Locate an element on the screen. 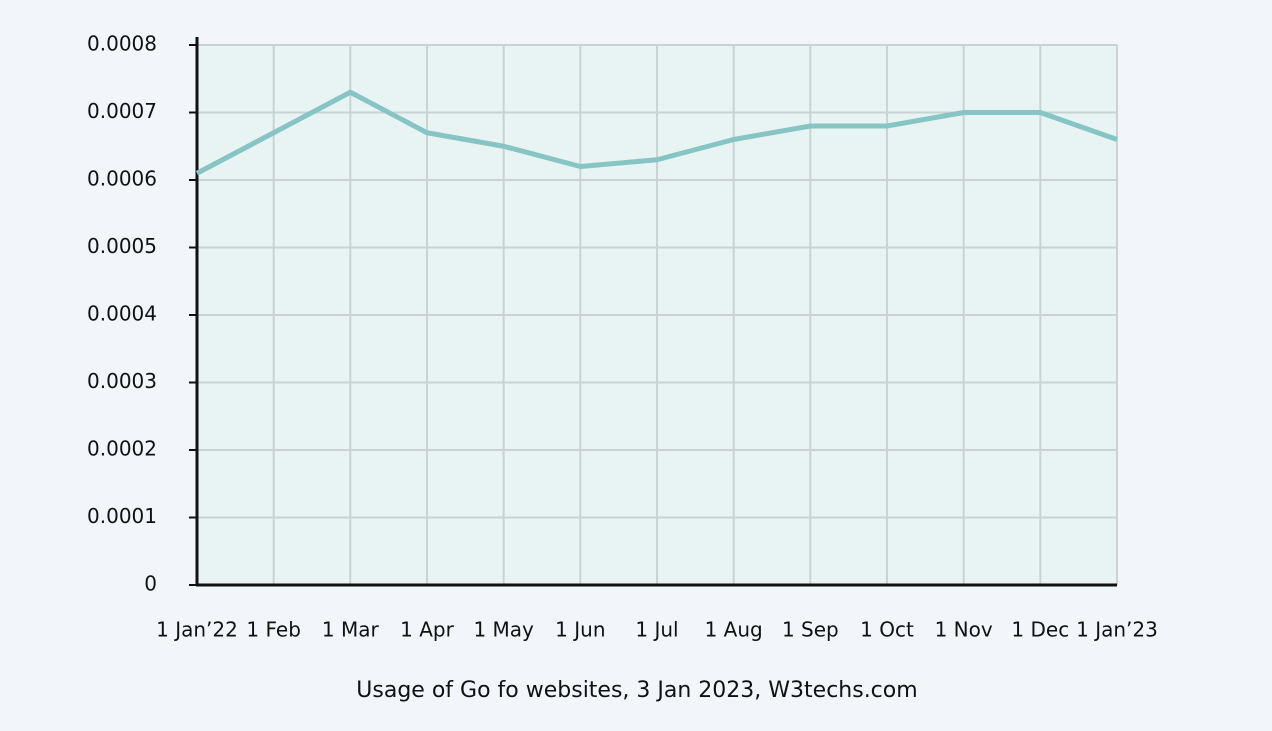 The height and width of the screenshot is (731, 1272). line is located at coordinates (656, 132).